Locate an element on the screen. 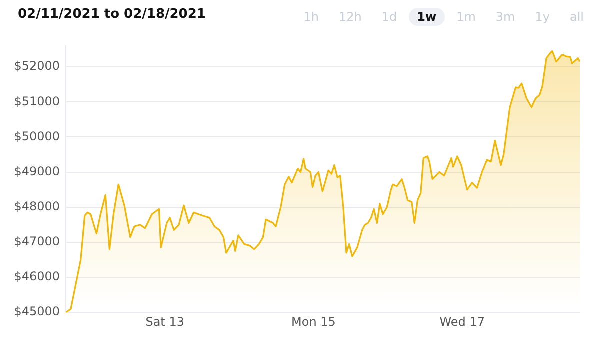  y-tick-label: $51000 is located at coordinates (37, 101).